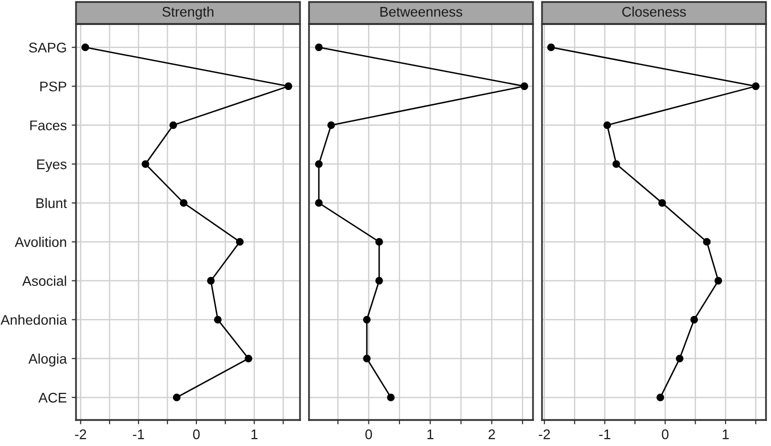 This screenshot has height=446, width=771. I want to click on chart-title: Betweenness, so click(421, 12).